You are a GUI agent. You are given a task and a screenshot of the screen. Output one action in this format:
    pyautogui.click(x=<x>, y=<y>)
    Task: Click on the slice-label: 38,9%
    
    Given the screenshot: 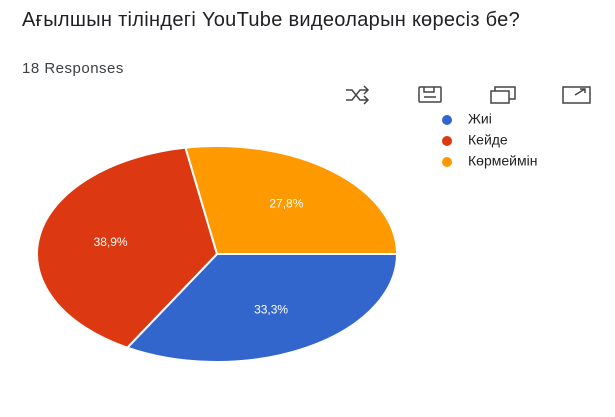 What is the action you would take?
    pyautogui.click(x=111, y=242)
    